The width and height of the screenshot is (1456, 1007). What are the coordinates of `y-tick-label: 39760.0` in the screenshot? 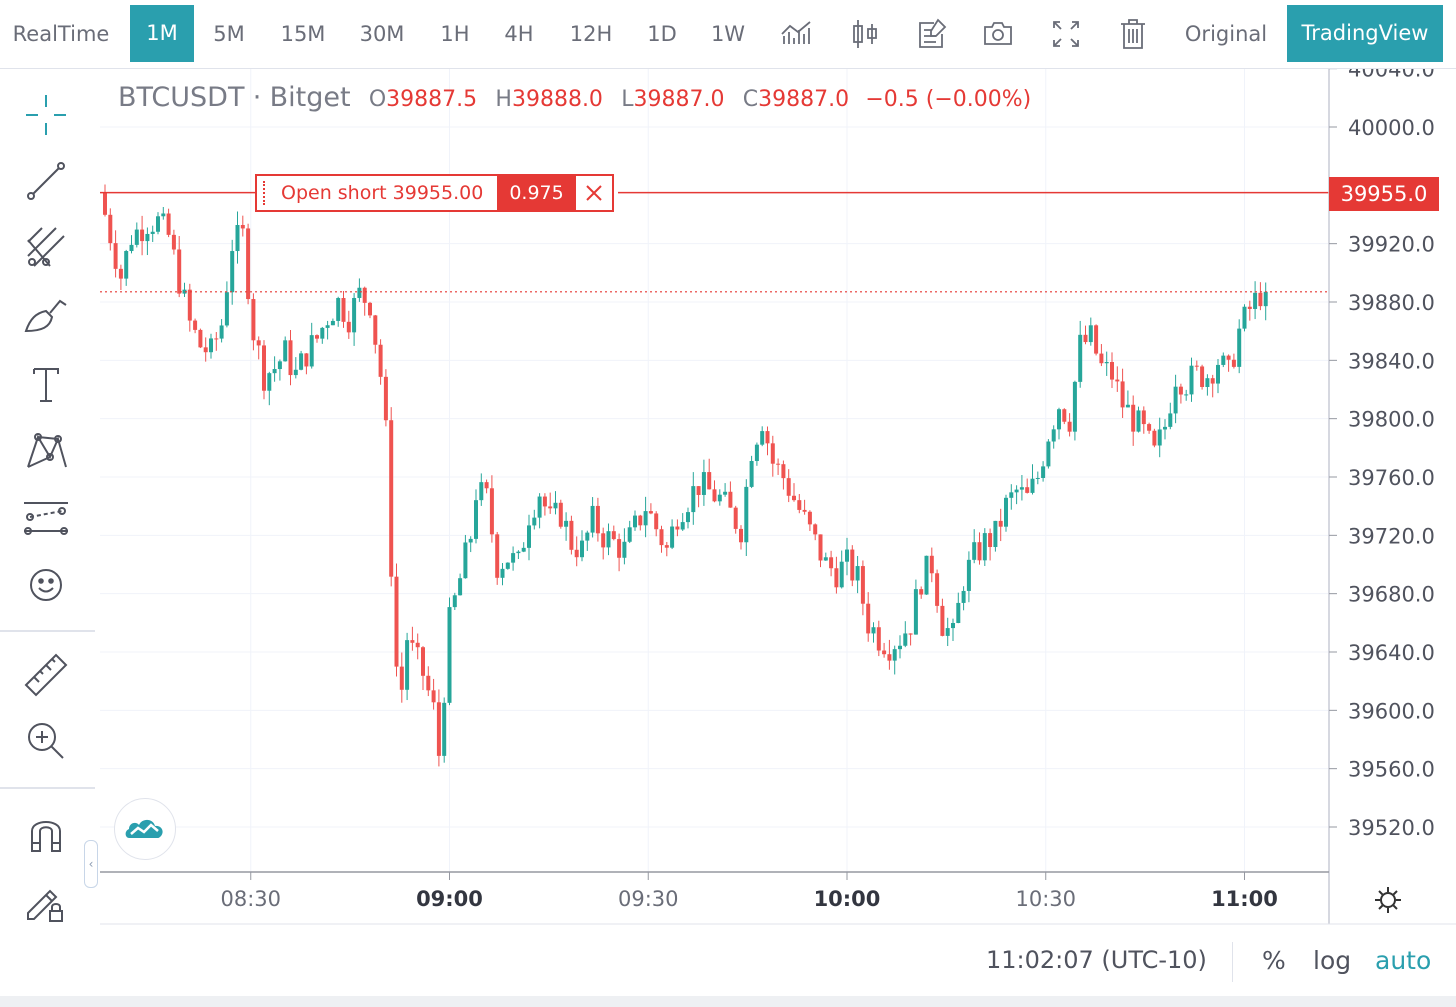 It's located at (1391, 478).